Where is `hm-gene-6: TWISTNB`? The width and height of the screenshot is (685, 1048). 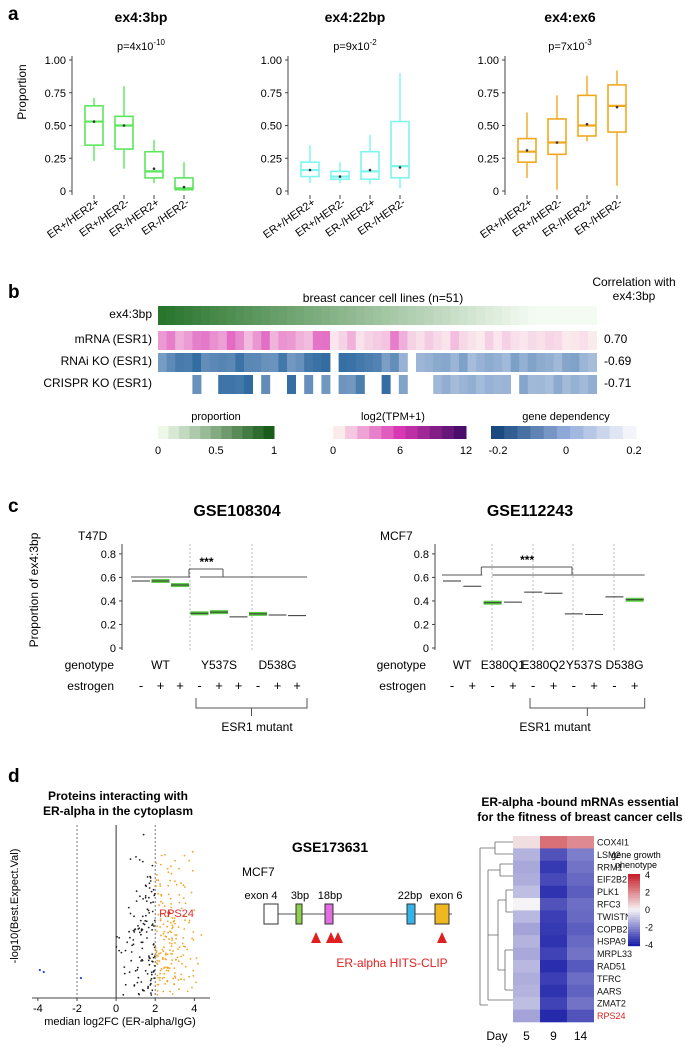
hm-gene-6: TWISTNB is located at coordinates (617, 917).